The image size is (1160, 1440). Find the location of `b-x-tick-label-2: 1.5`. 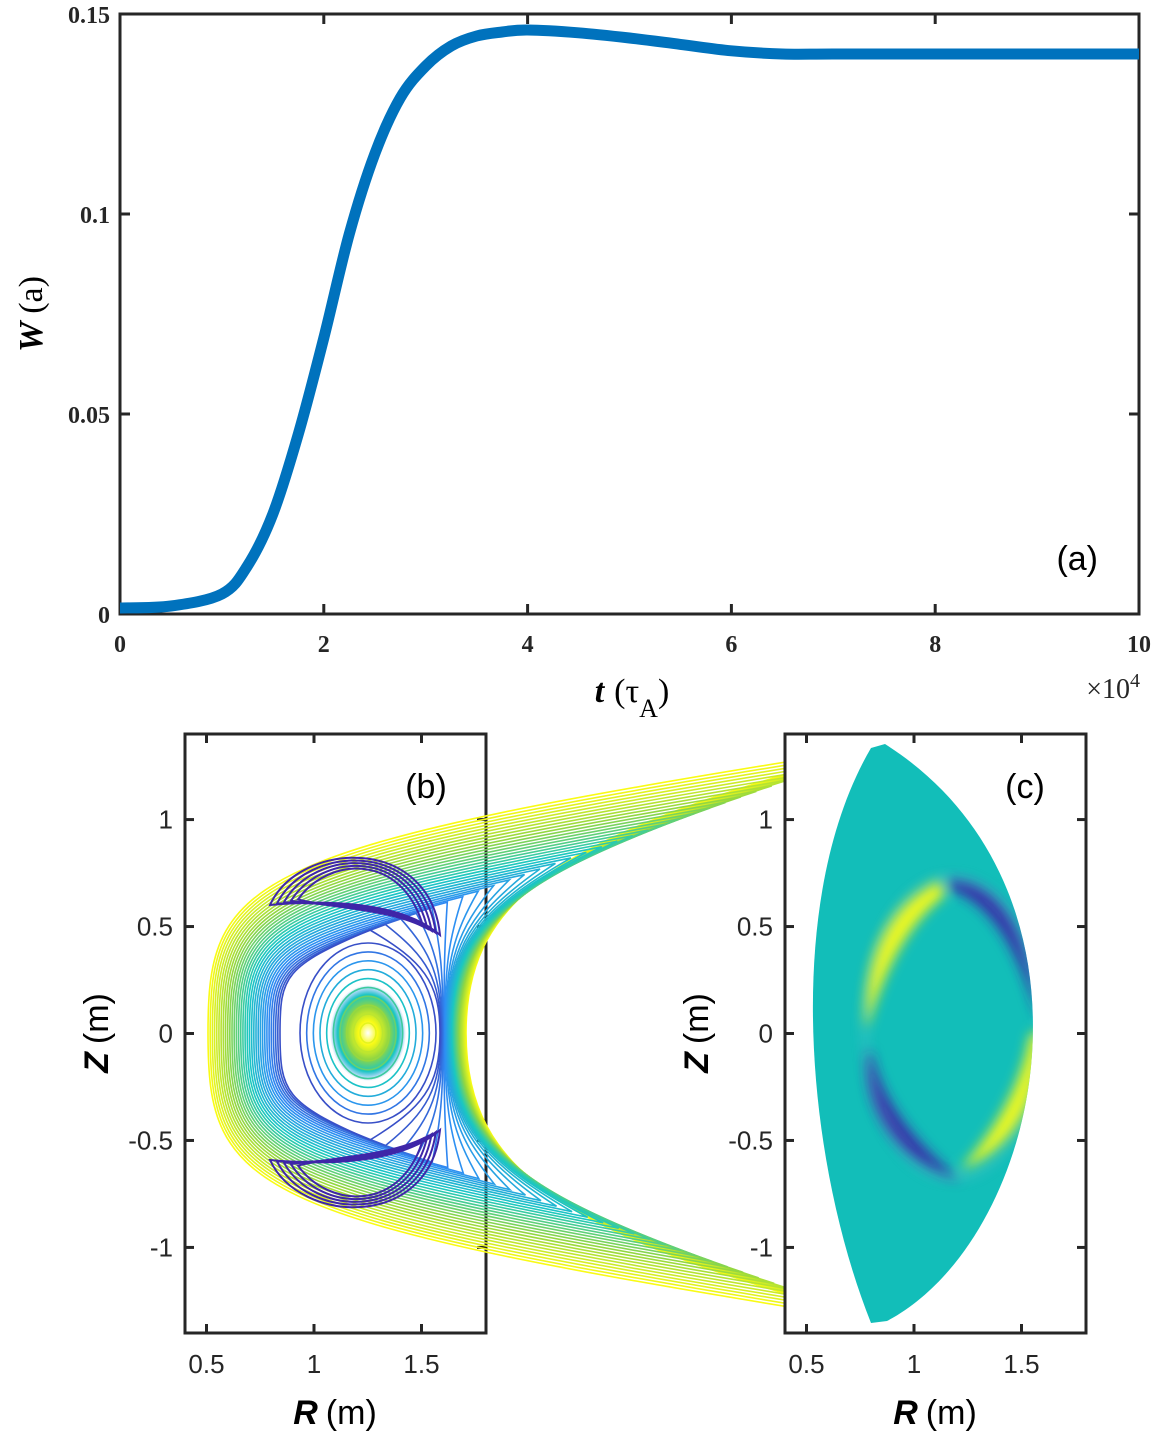

b-x-tick-label-2: 1.5 is located at coordinates (421, 1364).